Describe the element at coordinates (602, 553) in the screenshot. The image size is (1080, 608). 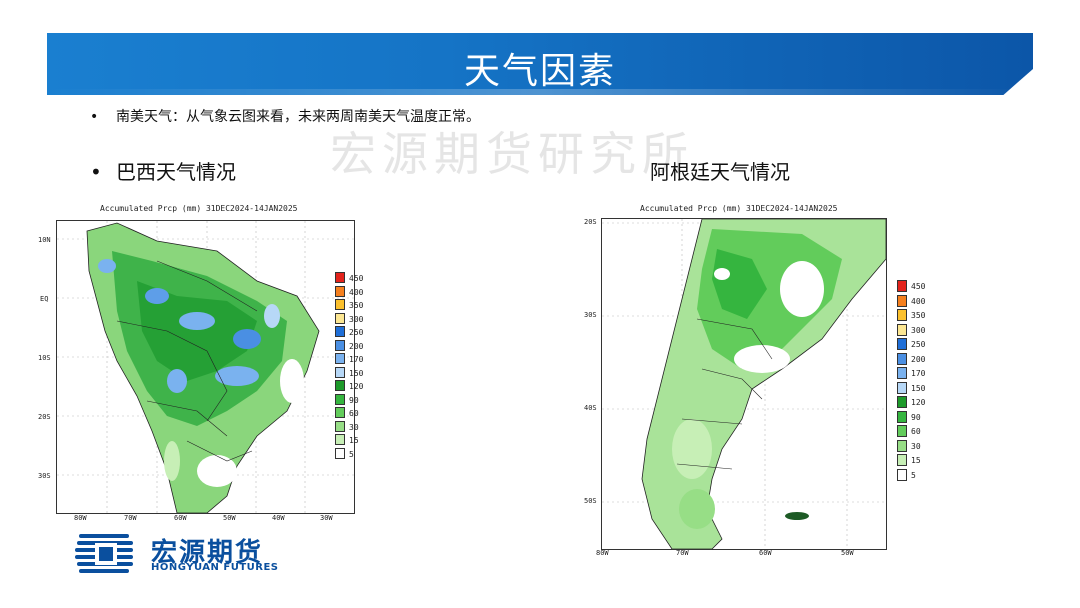
I see `argentina-lon-label: 80W` at that location.